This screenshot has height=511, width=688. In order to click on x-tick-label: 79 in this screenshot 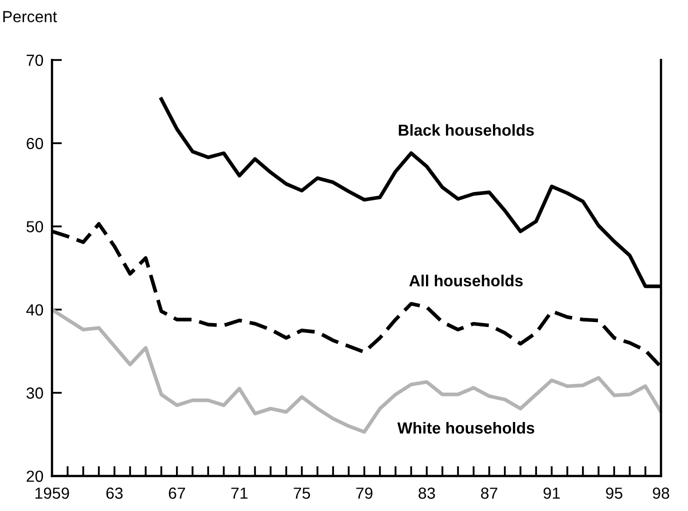, I will do `click(364, 493)`.